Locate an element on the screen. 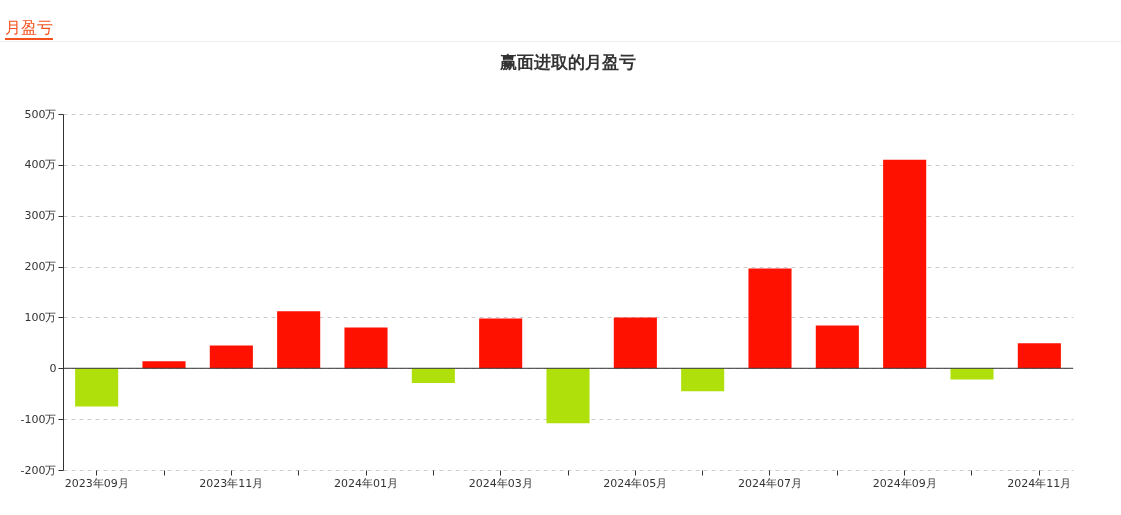 The height and width of the screenshot is (515, 1121). y-tick-label: 0 is located at coordinates (53, 368).